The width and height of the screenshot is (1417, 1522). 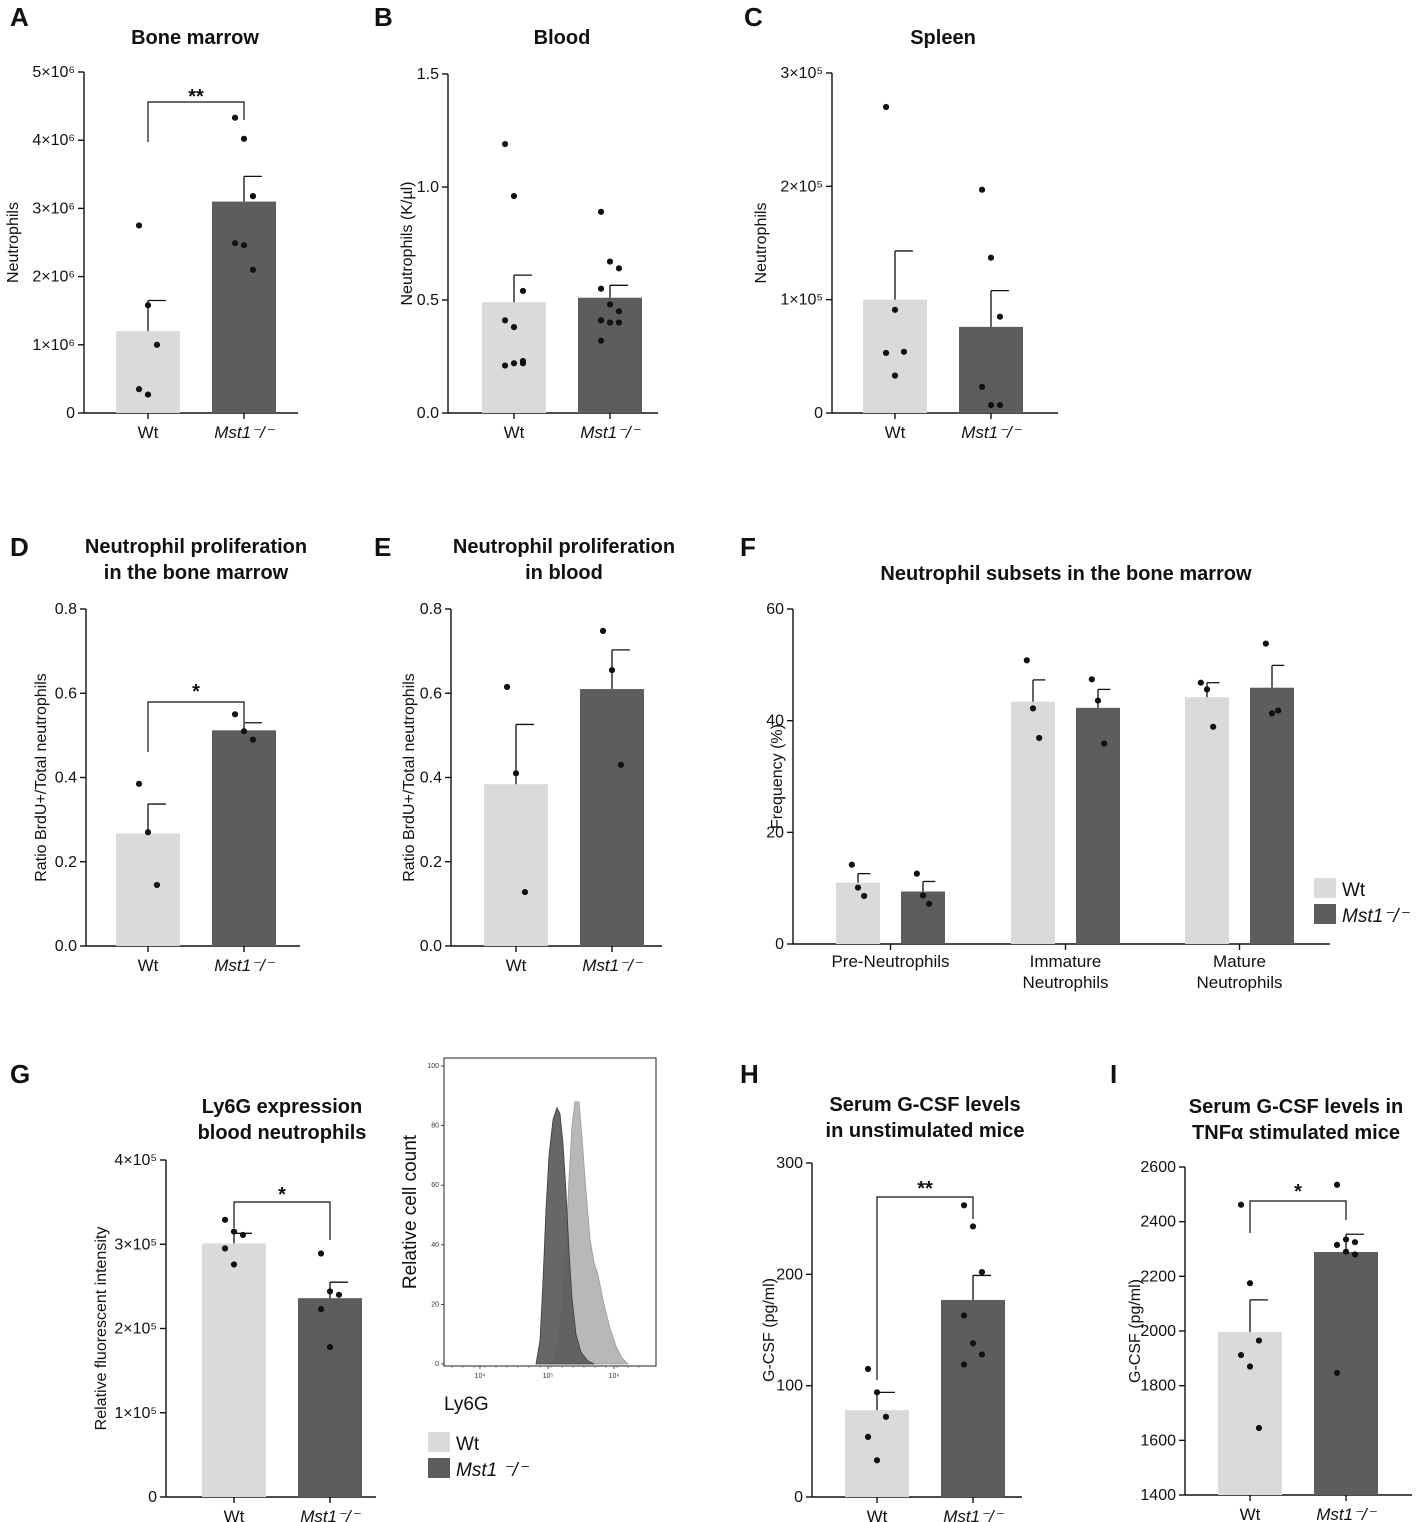 I want to click on panel-label: E, so click(x=382, y=547).